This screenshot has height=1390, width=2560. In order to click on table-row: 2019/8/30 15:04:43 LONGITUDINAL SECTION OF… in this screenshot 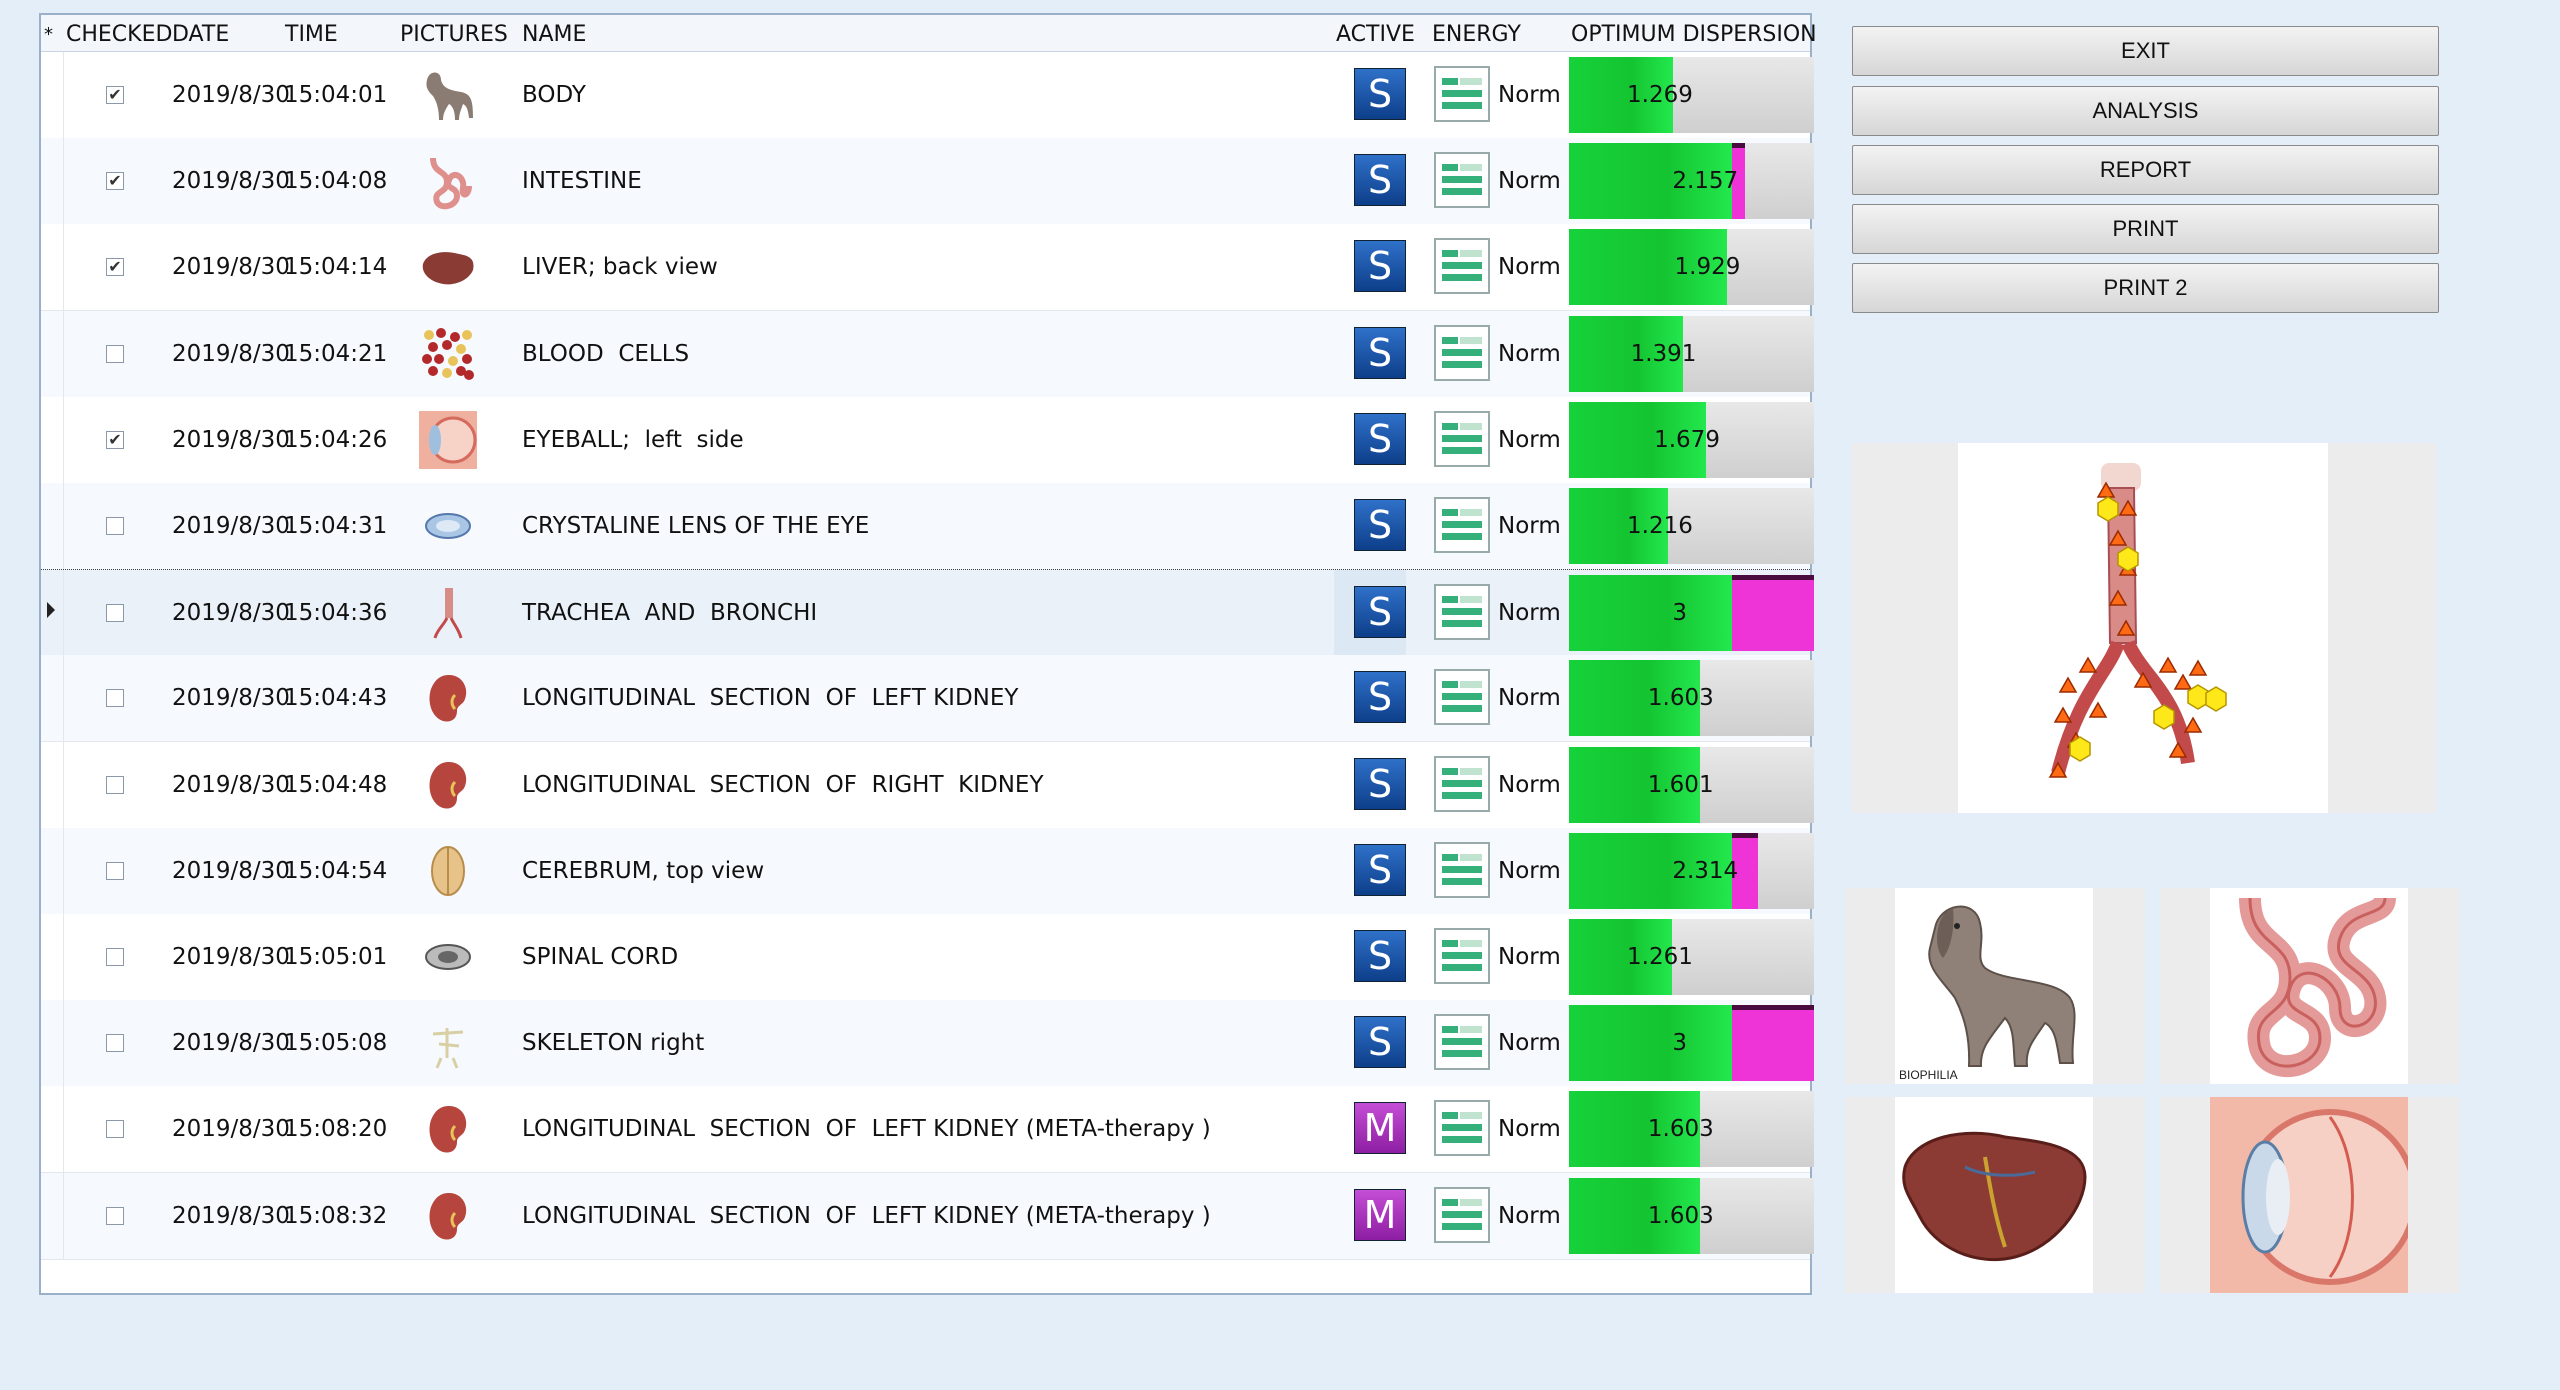, I will do `click(927, 699)`.